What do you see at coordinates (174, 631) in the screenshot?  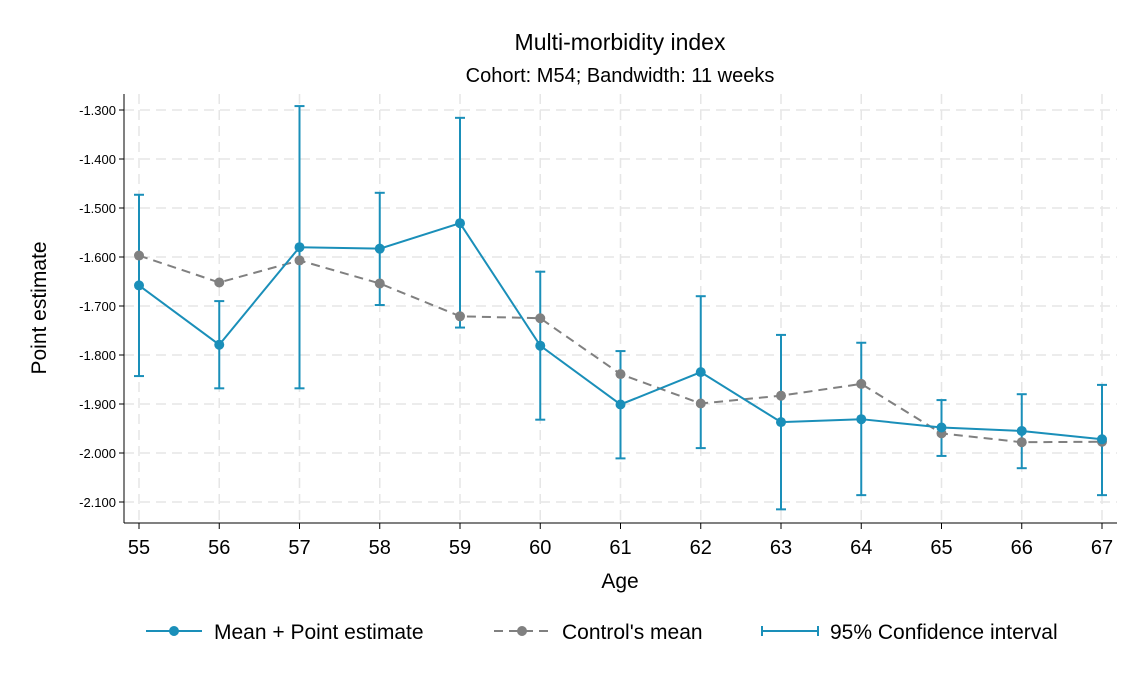 I see `legend-marker-point-estimate` at bounding box center [174, 631].